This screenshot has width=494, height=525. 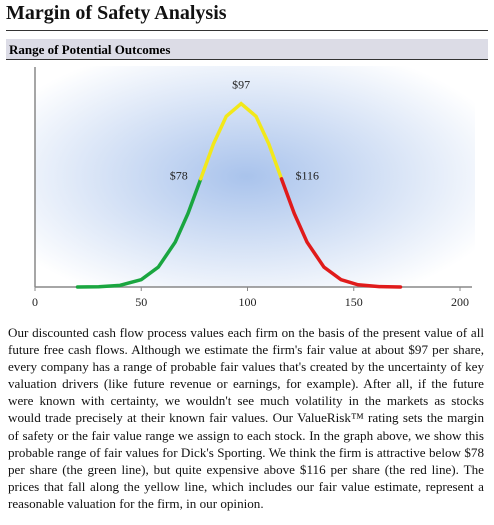 What do you see at coordinates (241, 84) in the screenshot?
I see `annotation: $97` at bounding box center [241, 84].